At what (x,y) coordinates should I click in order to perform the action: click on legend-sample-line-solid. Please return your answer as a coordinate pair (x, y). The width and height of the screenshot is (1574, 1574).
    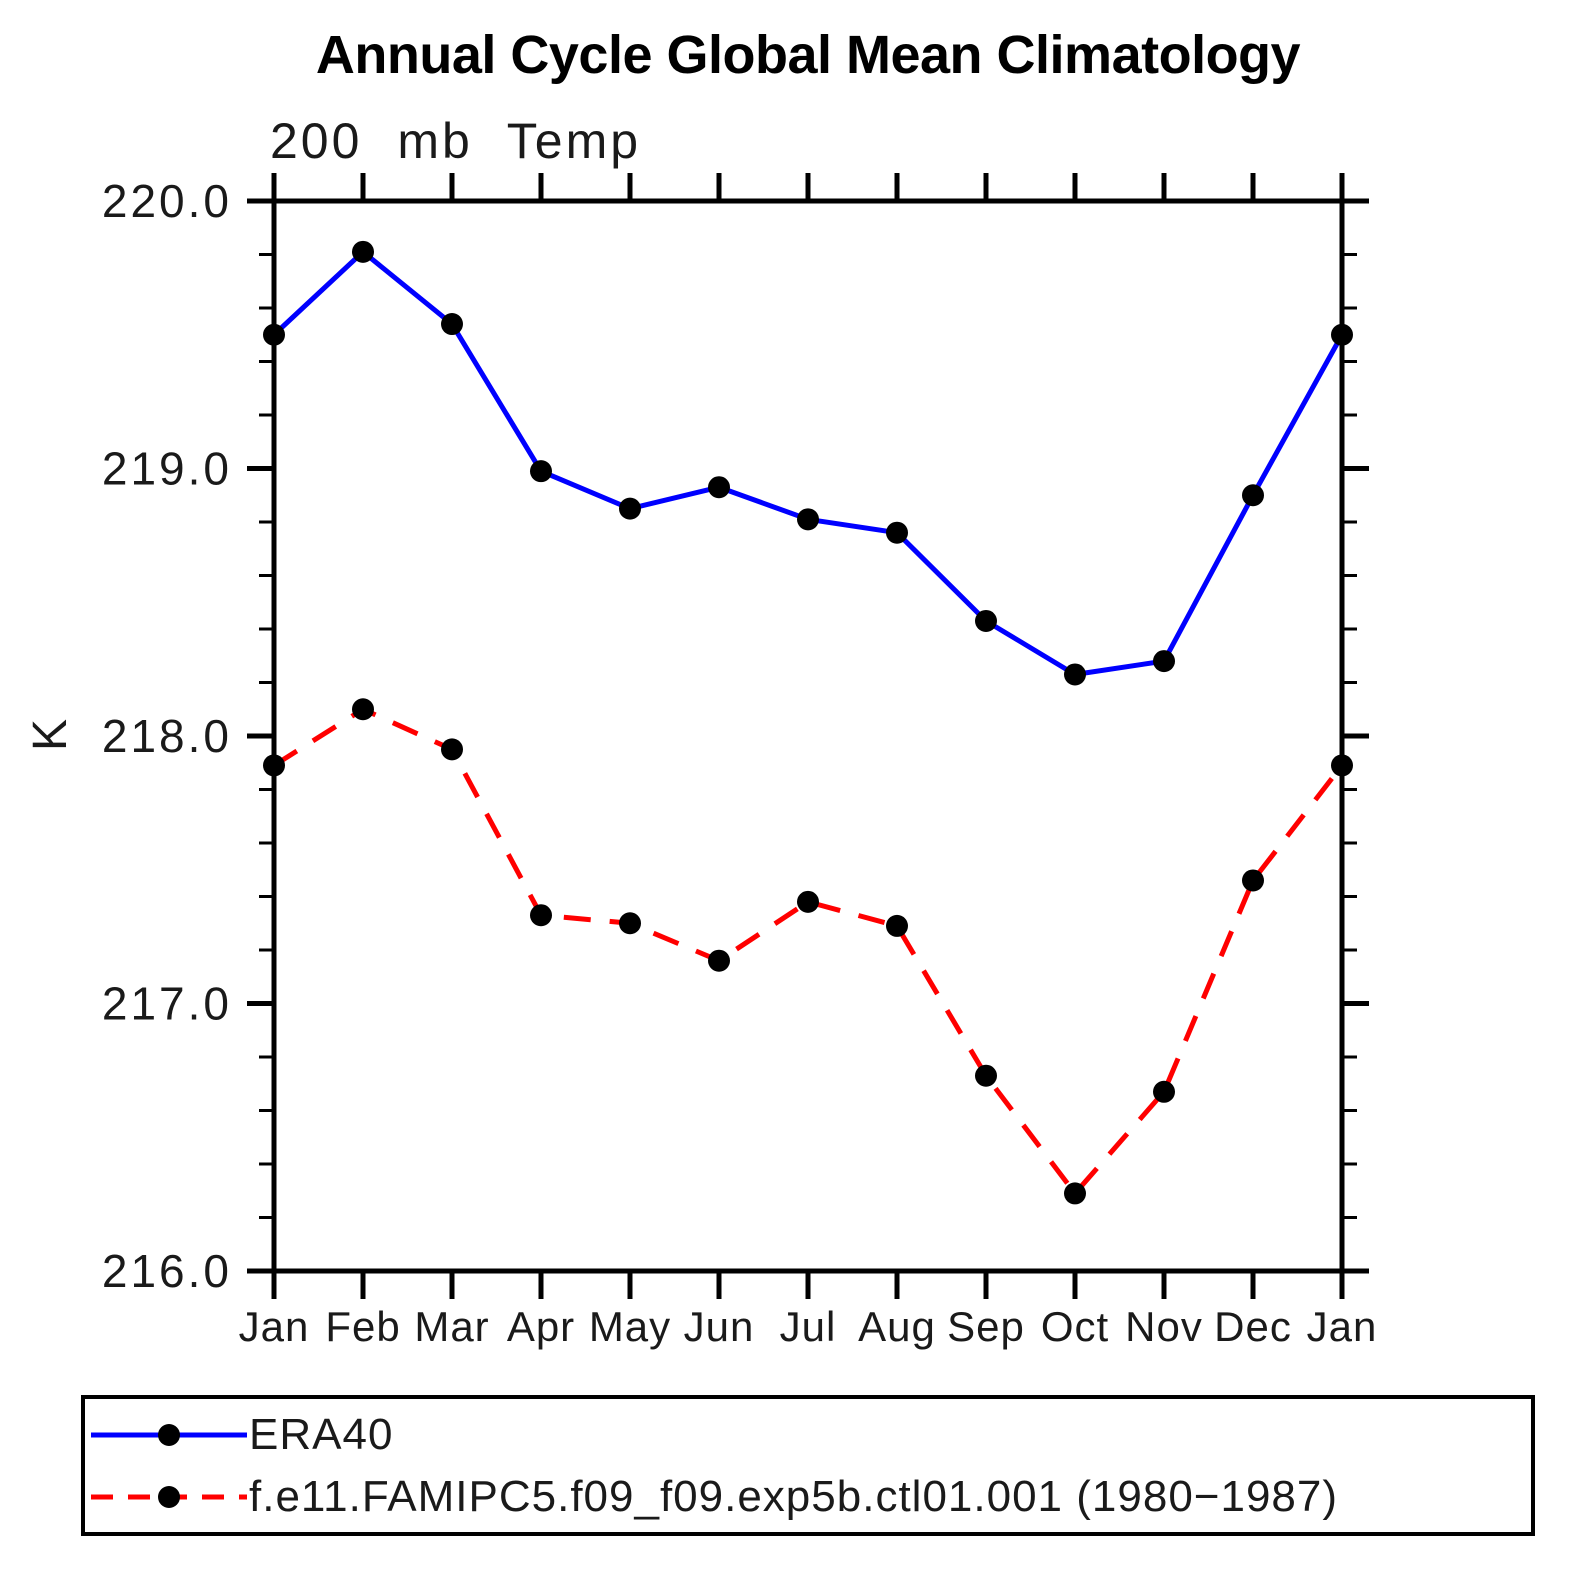
    Looking at the image, I should click on (169, 1435).